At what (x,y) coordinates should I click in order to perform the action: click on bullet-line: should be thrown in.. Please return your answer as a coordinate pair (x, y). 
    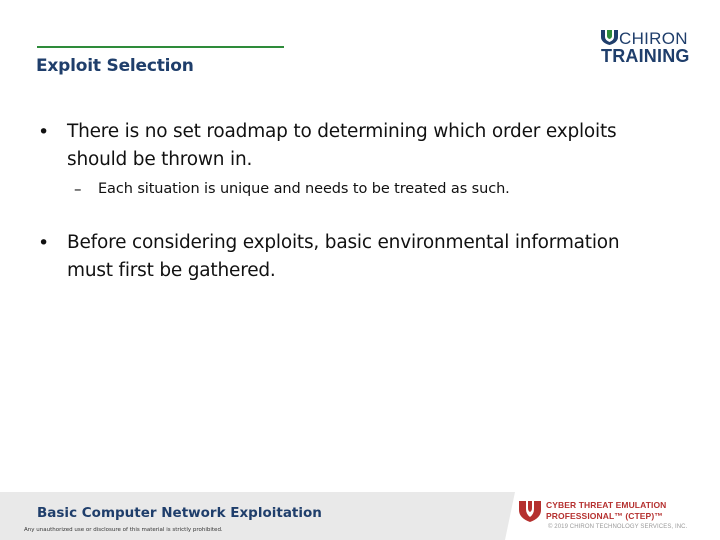
    Looking at the image, I should click on (160, 159).